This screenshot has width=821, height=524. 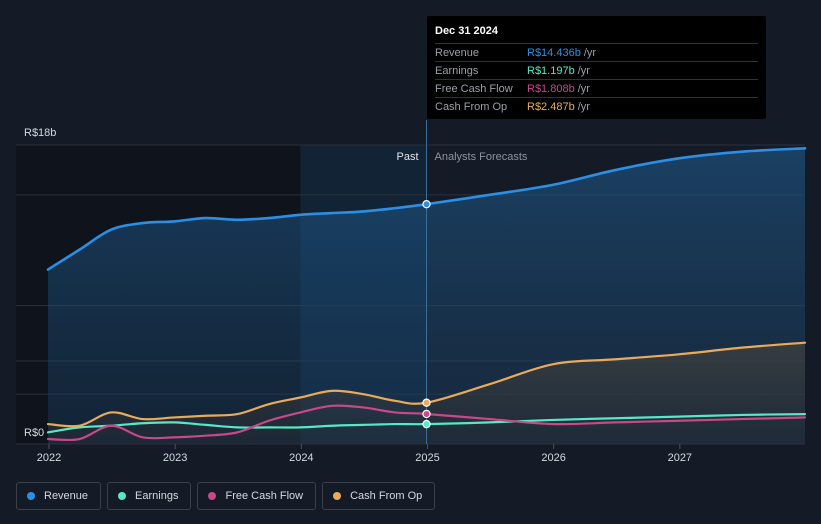 What do you see at coordinates (364, 454) in the screenshot?
I see `x-axis-ticks: 2022 2023 2024 2025 2026 2027` at bounding box center [364, 454].